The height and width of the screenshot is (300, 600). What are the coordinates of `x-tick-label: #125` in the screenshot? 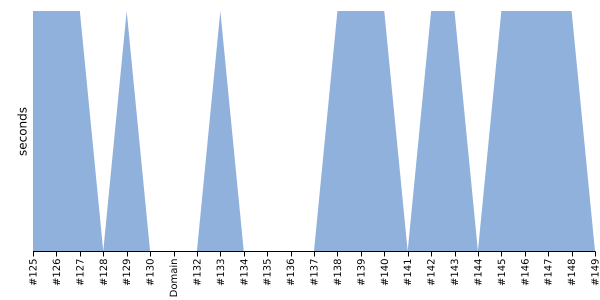 It's located at (34, 272).